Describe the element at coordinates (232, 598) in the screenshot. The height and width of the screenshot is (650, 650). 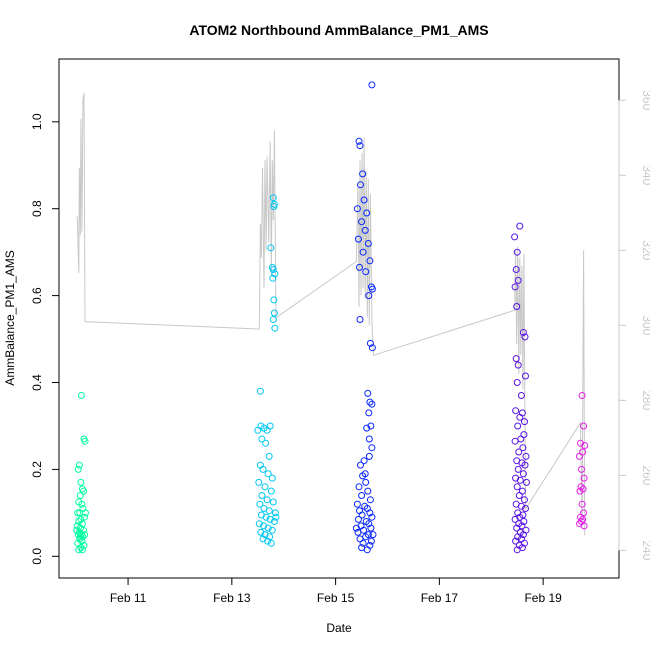
I see `x-tick-label: Feb 13` at that location.